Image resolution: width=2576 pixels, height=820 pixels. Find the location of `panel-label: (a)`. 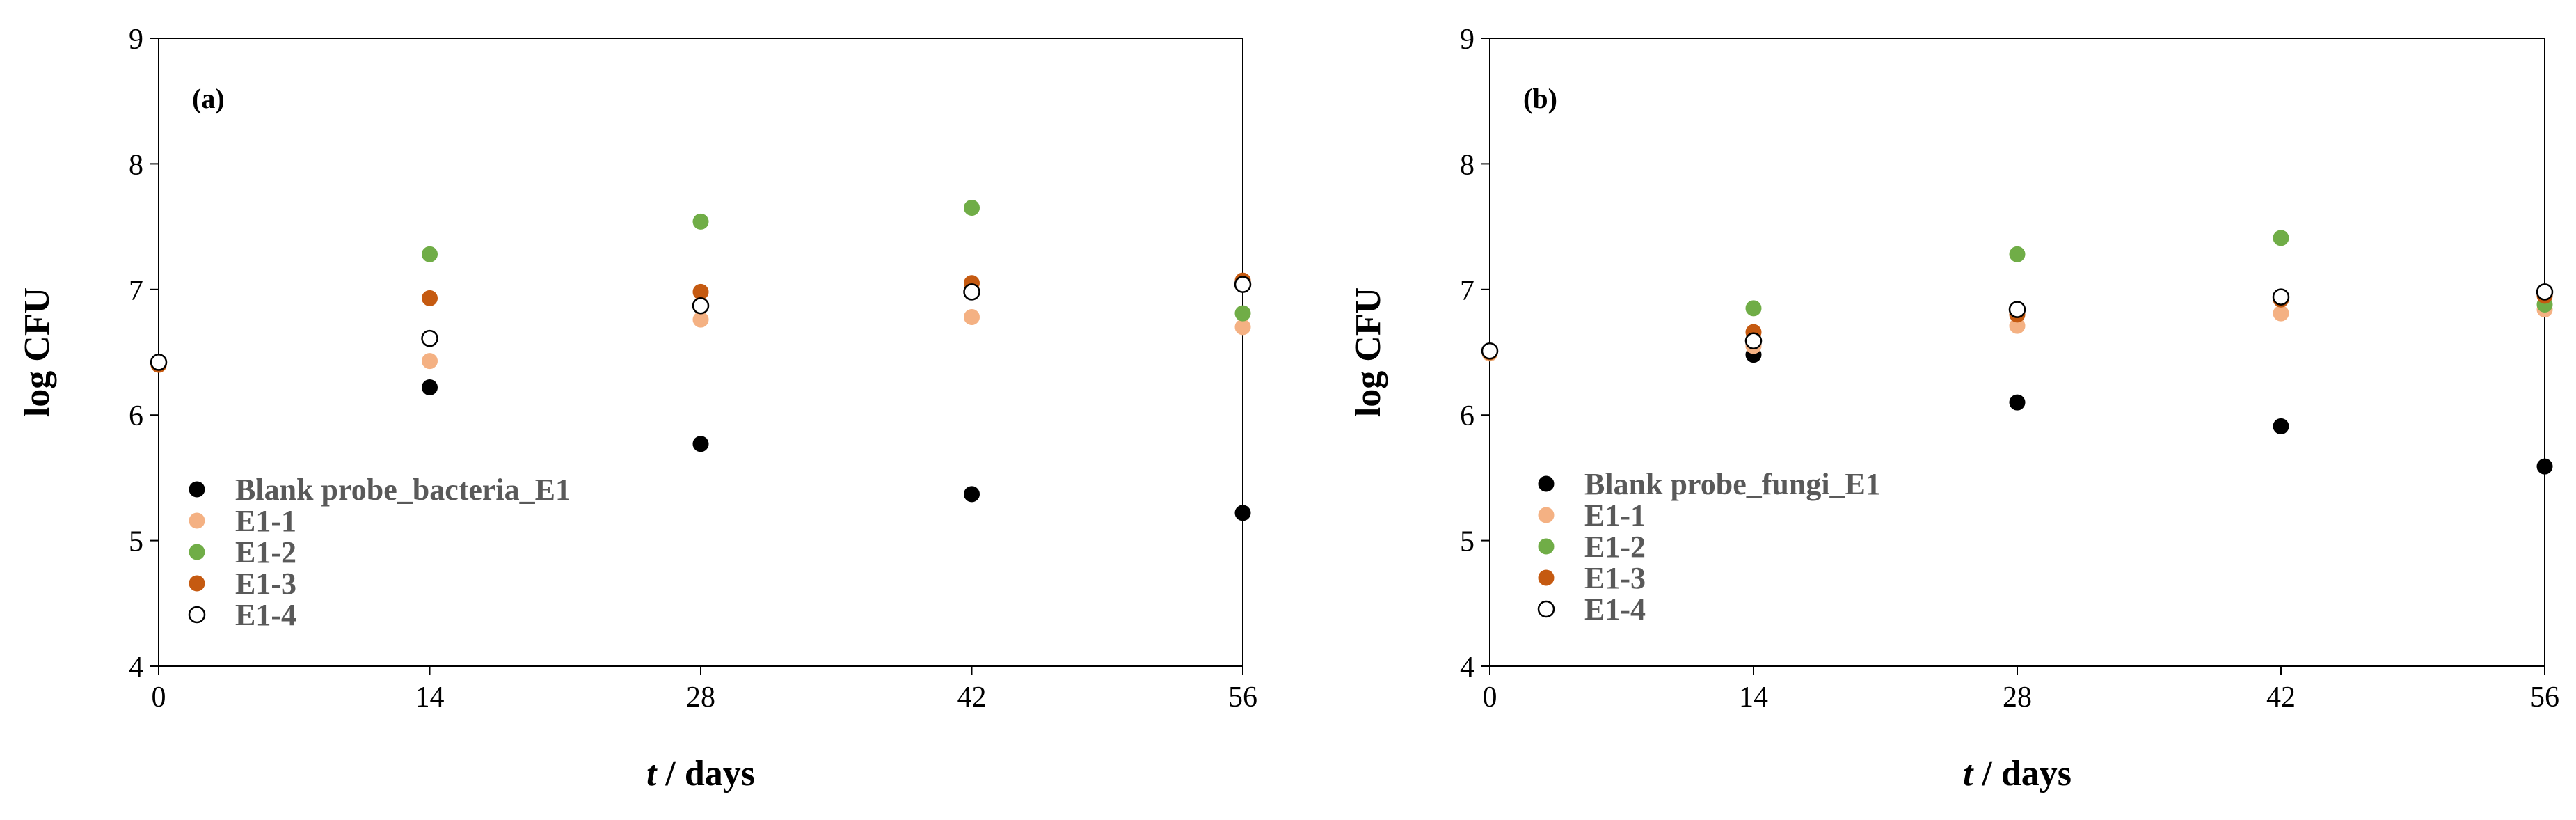

panel-label: (a) is located at coordinates (208, 98).